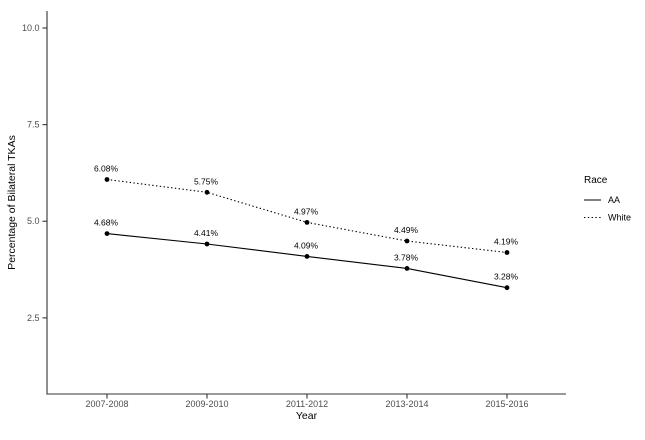 The width and height of the screenshot is (645, 440). What do you see at coordinates (506, 277) in the screenshot?
I see `data-point-label-aa: 3.28%` at bounding box center [506, 277].